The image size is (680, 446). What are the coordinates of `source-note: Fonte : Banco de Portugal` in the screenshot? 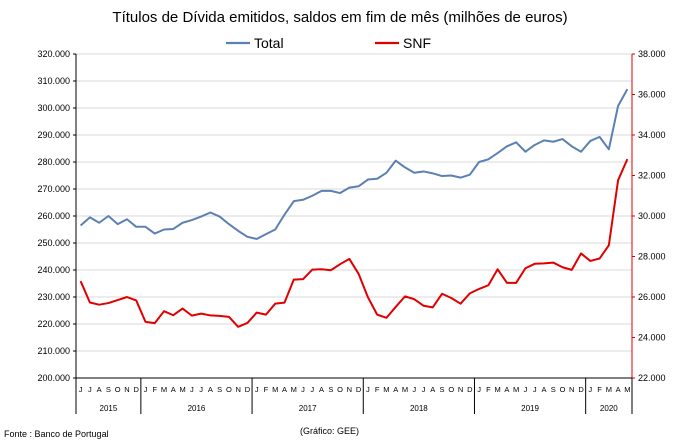 It's located at (56, 434).